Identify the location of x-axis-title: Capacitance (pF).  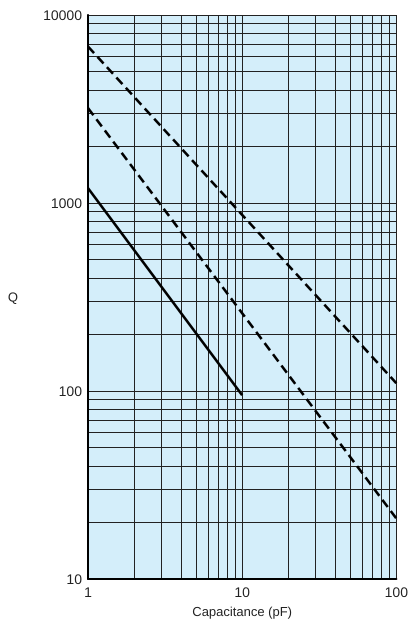
(242, 611).